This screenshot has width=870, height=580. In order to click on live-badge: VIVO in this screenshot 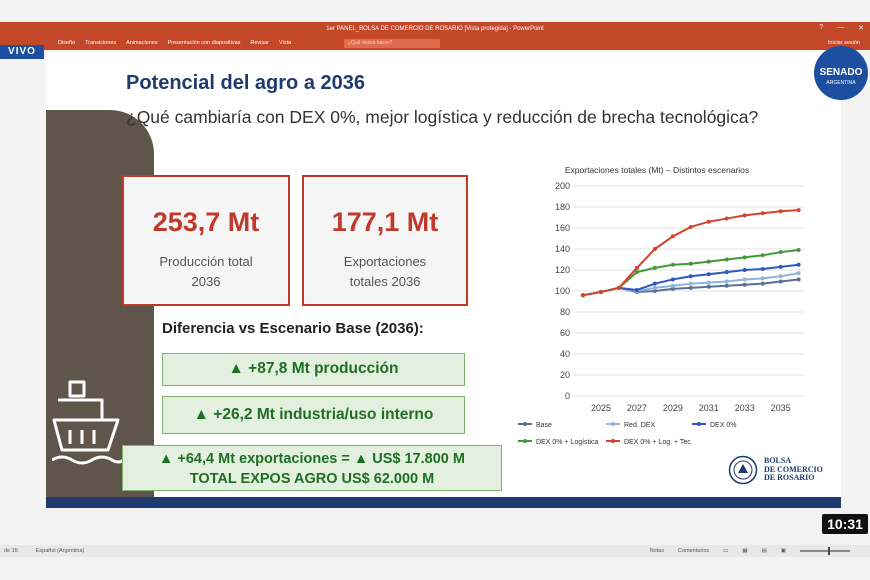, I will do `click(22, 52)`.